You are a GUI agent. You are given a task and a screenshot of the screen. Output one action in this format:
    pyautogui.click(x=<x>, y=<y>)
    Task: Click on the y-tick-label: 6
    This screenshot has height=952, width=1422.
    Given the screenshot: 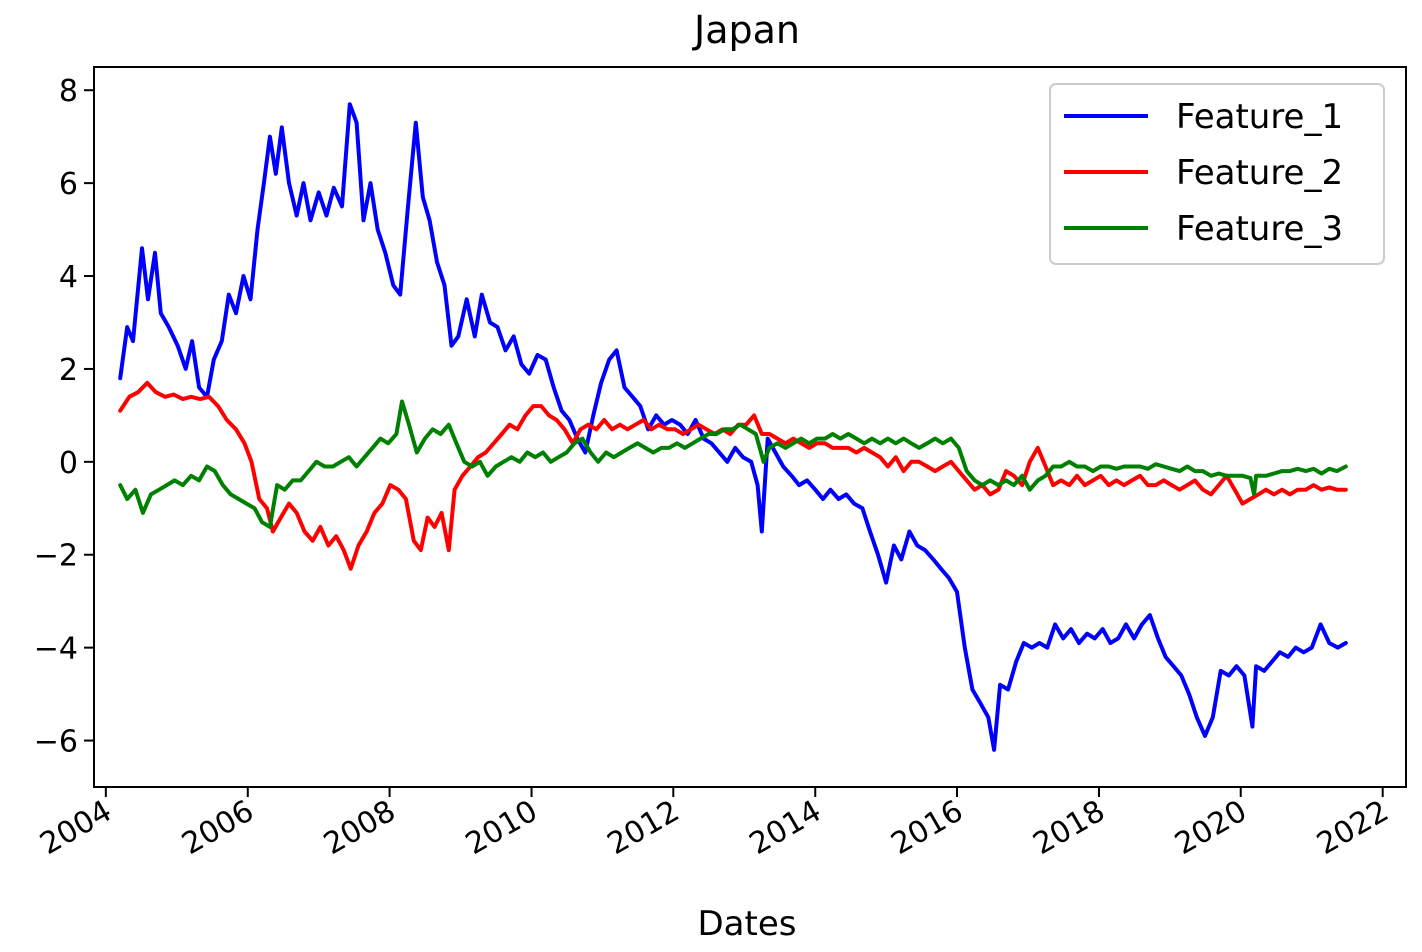 What is the action you would take?
    pyautogui.click(x=68, y=184)
    